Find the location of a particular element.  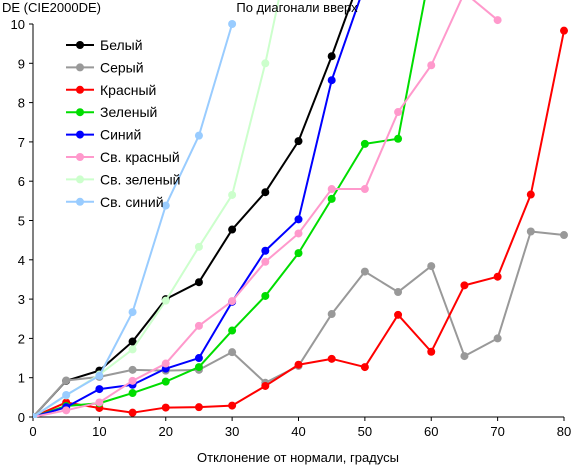

legend-item: Зеленый is located at coordinates (111, 112).